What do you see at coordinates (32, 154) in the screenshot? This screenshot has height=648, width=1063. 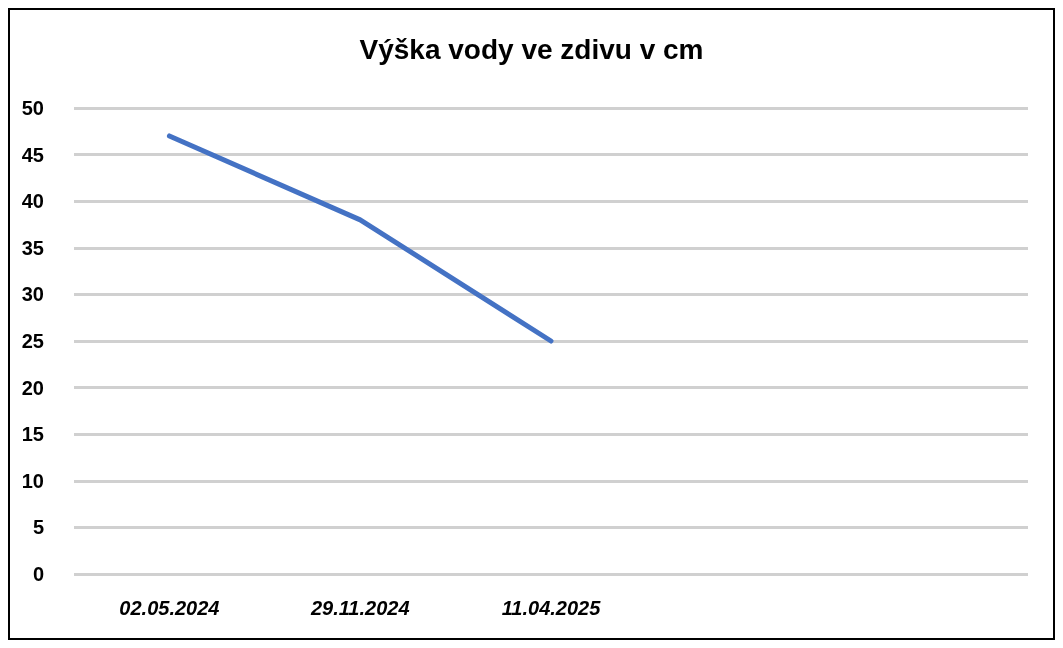 I see `y-tick-label: 45` at bounding box center [32, 154].